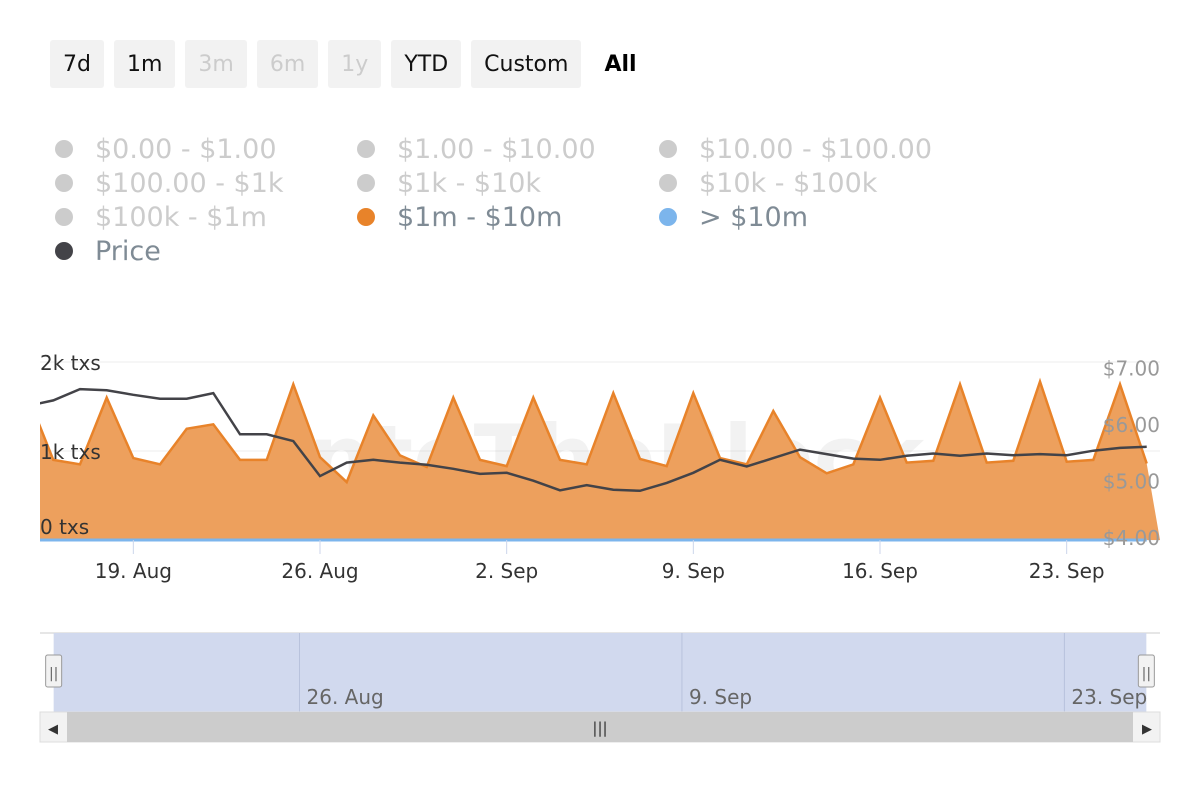  I want to click on legend-item-8: > $10m, so click(733, 217).